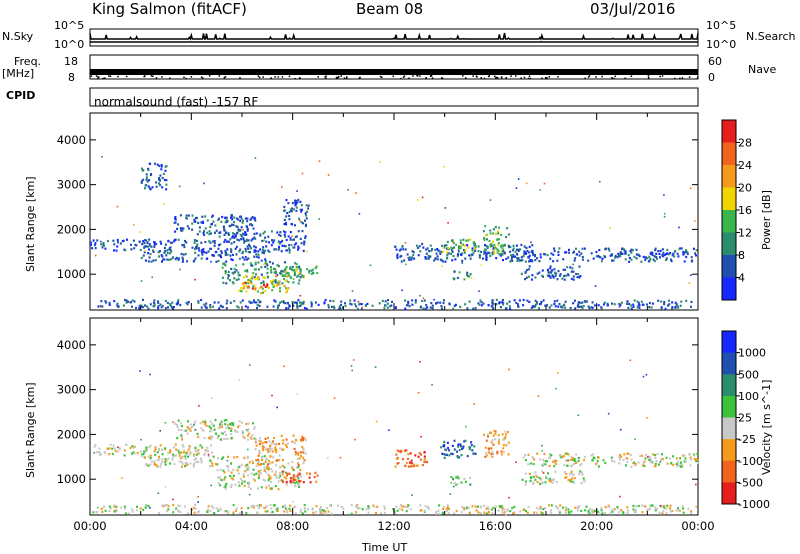  Describe the element at coordinates (390, 9) in the screenshot. I see `beam-title: Beam 08` at that location.